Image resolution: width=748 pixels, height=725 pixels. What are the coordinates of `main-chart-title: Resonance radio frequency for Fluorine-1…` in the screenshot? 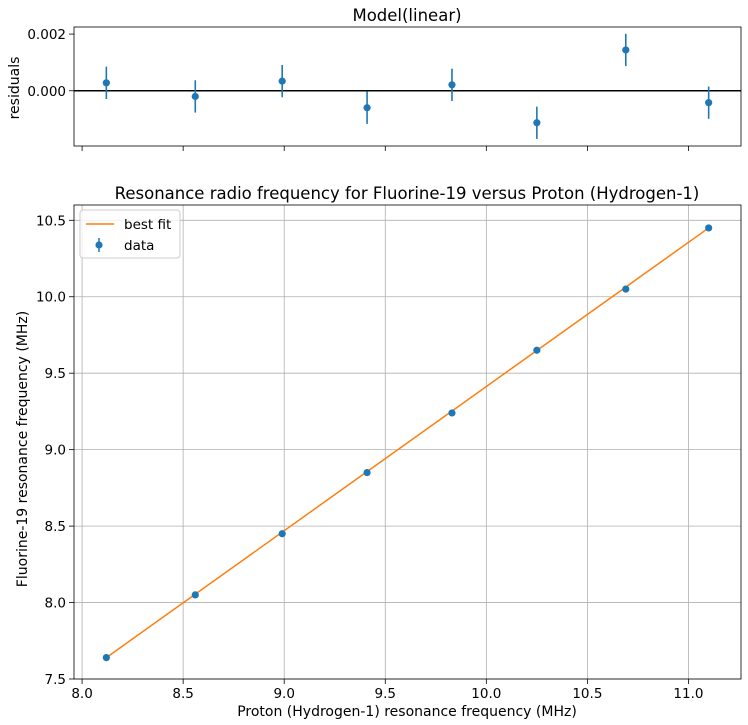 It's located at (407, 193).